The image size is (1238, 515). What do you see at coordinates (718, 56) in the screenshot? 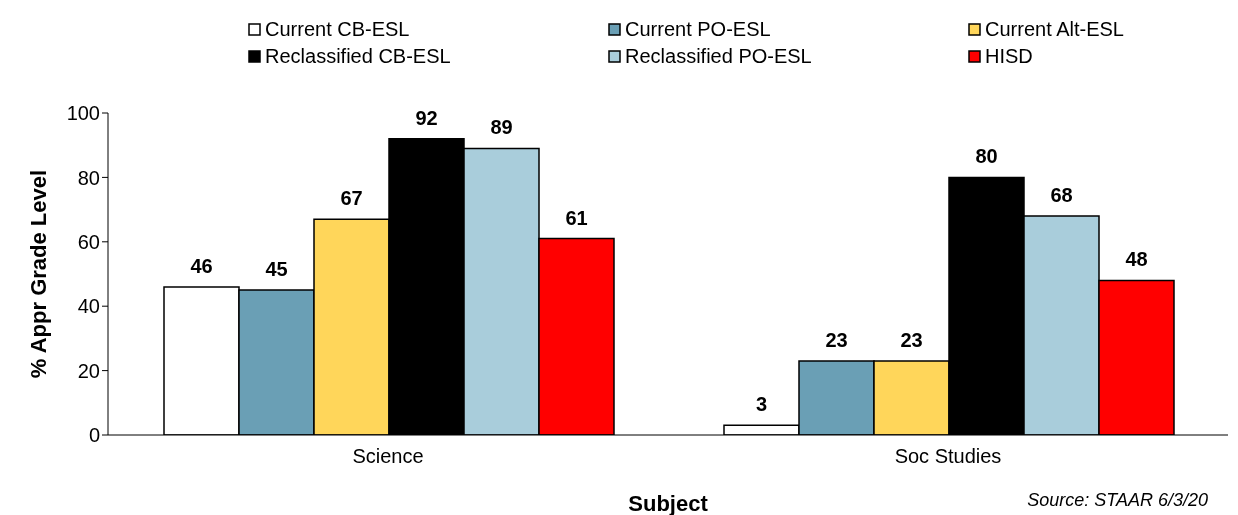
I see `legend-label: Reclassified PO-ESL` at bounding box center [718, 56].